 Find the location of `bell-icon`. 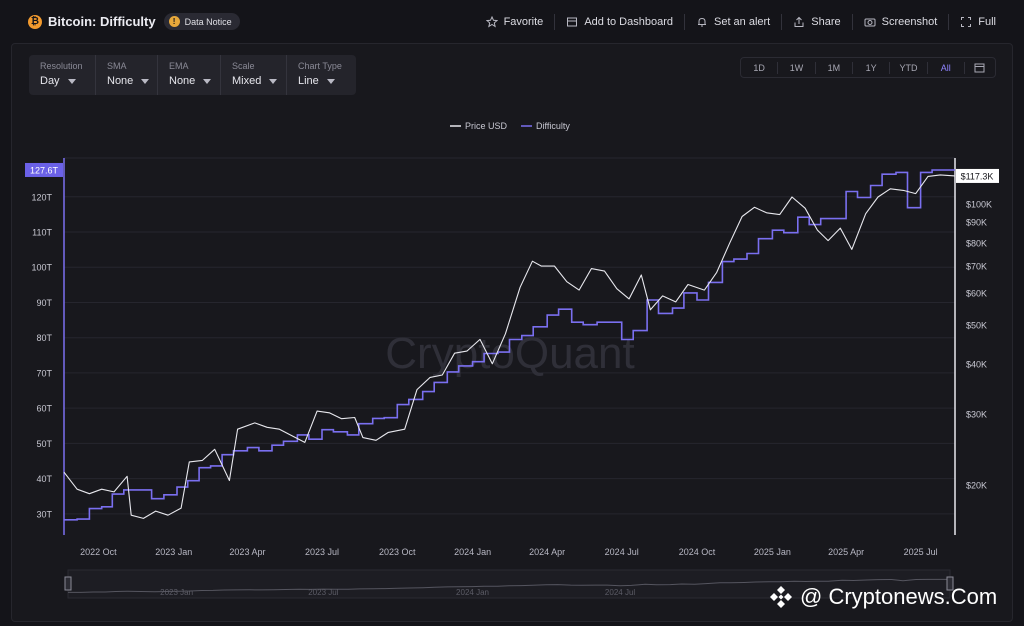

bell-icon is located at coordinates (701, 21).